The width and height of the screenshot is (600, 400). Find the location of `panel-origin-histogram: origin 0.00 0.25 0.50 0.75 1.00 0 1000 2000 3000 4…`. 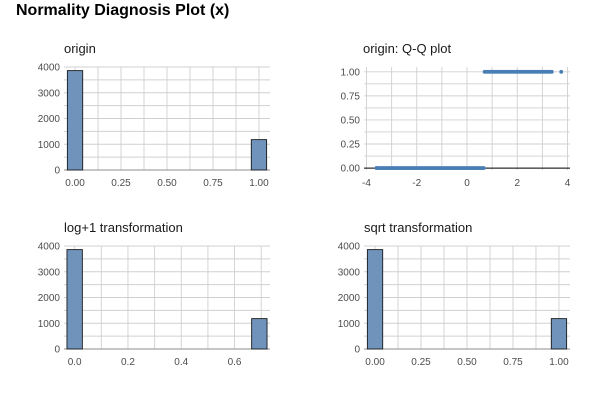

panel-origin-histogram: origin 0.00 0.25 0.50 0.75 1.00 0 1000 2000 3000 4… is located at coordinates (154, 115).